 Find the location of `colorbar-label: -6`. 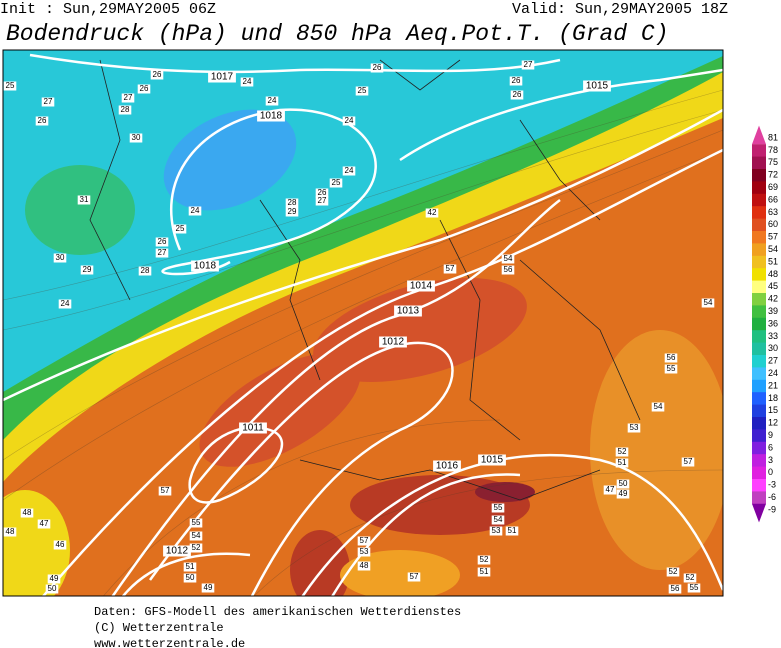

colorbar-label: -6 is located at coordinates (772, 497).